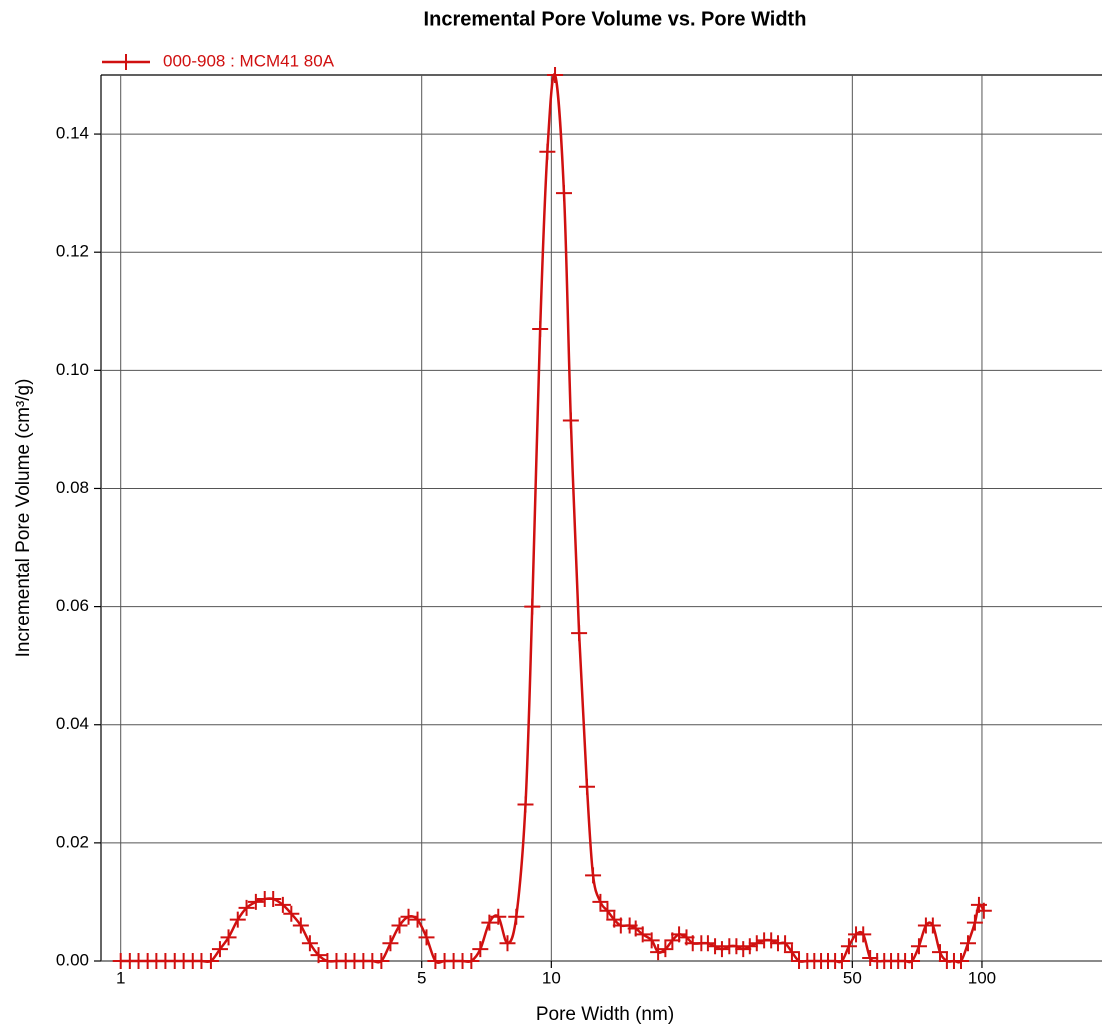  What do you see at coordinates (72, 487) in the screenshot?
I see `y-tick-label: 0.08` at bounding box center [72, 487].